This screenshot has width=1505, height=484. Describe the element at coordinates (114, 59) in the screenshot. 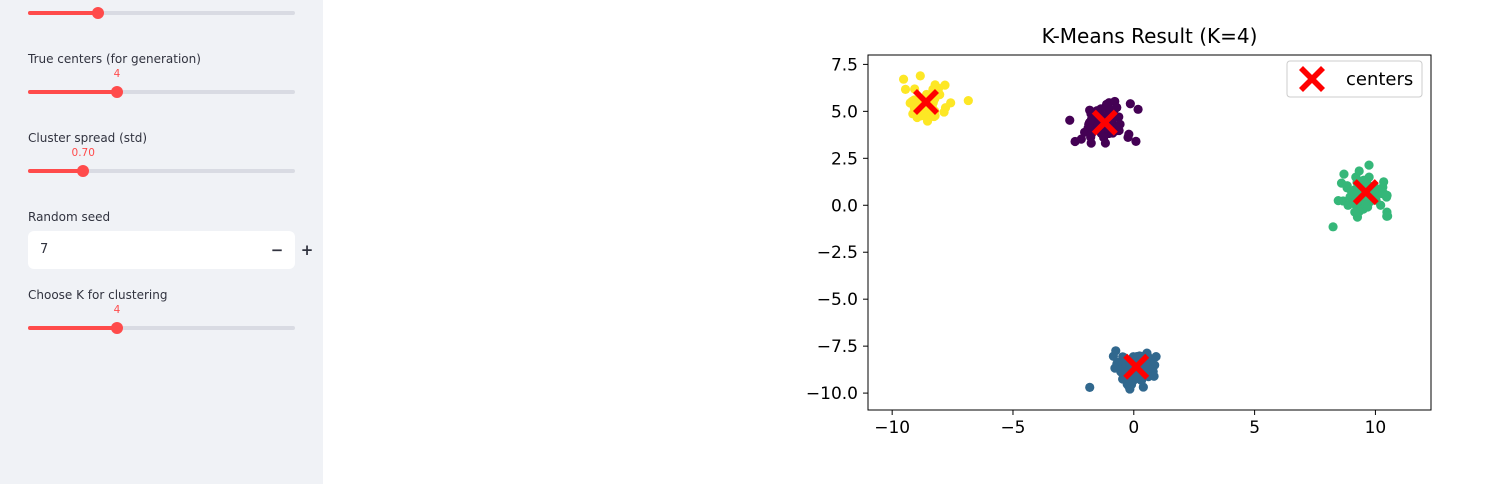

I see `slider-label: True centers (for generation)` at that location.